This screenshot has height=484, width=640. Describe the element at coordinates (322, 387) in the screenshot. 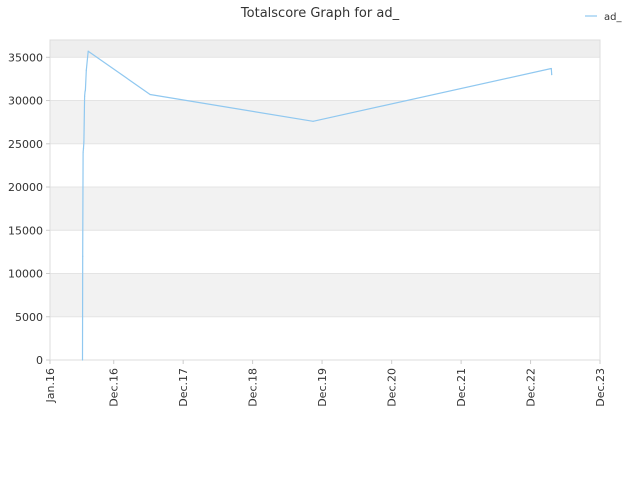

I see `x-tick-label: Dec.19` at that location.